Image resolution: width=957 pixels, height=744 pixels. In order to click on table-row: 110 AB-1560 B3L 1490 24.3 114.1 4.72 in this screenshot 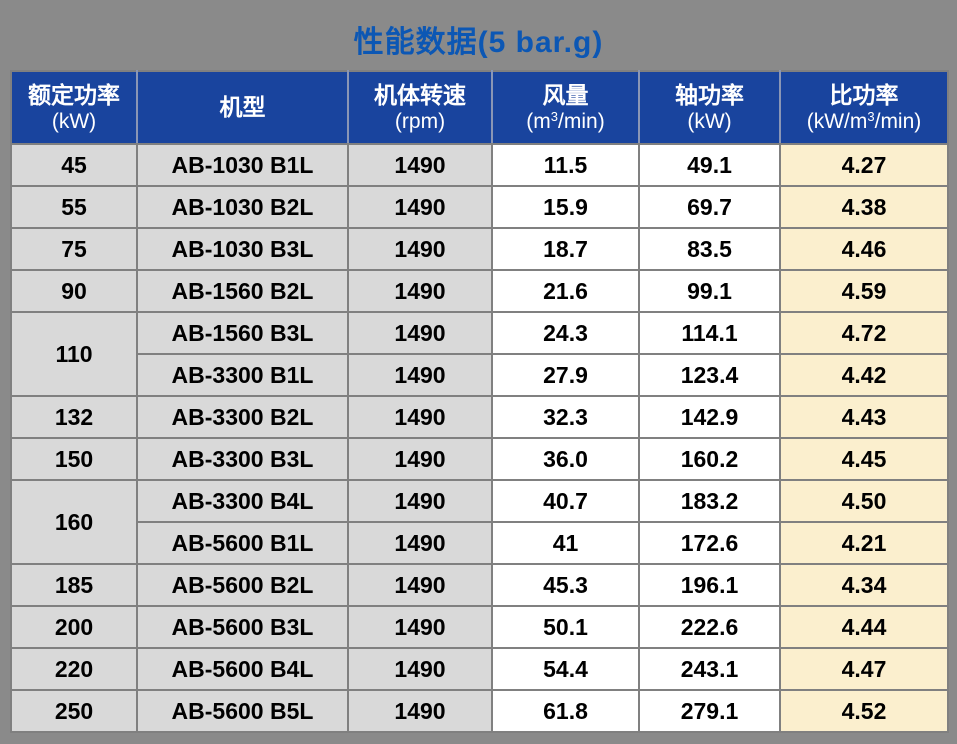, I will do `click(479, 354)`.